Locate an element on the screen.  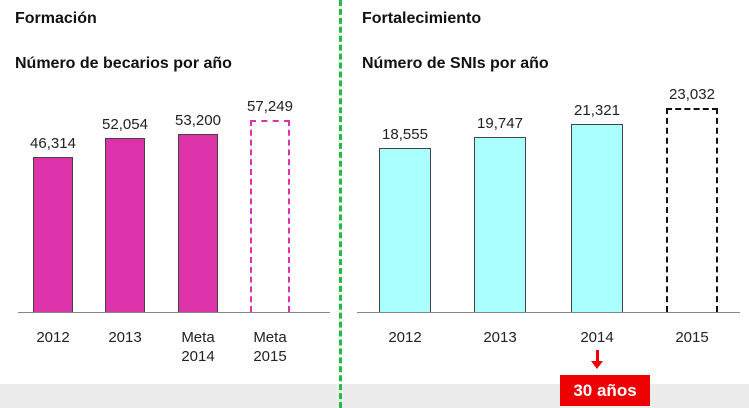
value-label: 23,032 is located at coordinates (692, 95).